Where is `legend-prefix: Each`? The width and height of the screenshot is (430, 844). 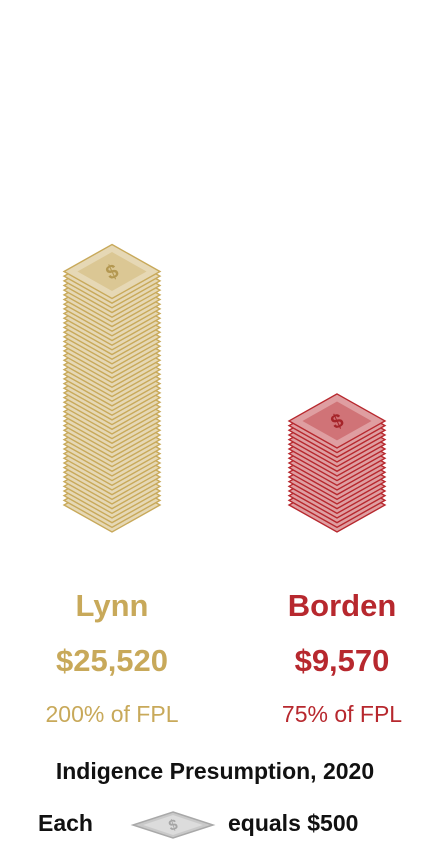 legend-prefix: Each is located at coordinates (65, 823).